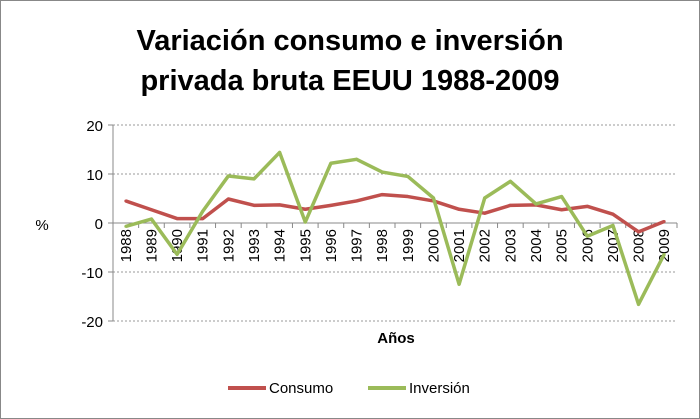 This screenshot has height=419, width=700. Describe the element at coordinates (228, 245) in the screenshot. I see `x-tick-label: 1992` at that location.